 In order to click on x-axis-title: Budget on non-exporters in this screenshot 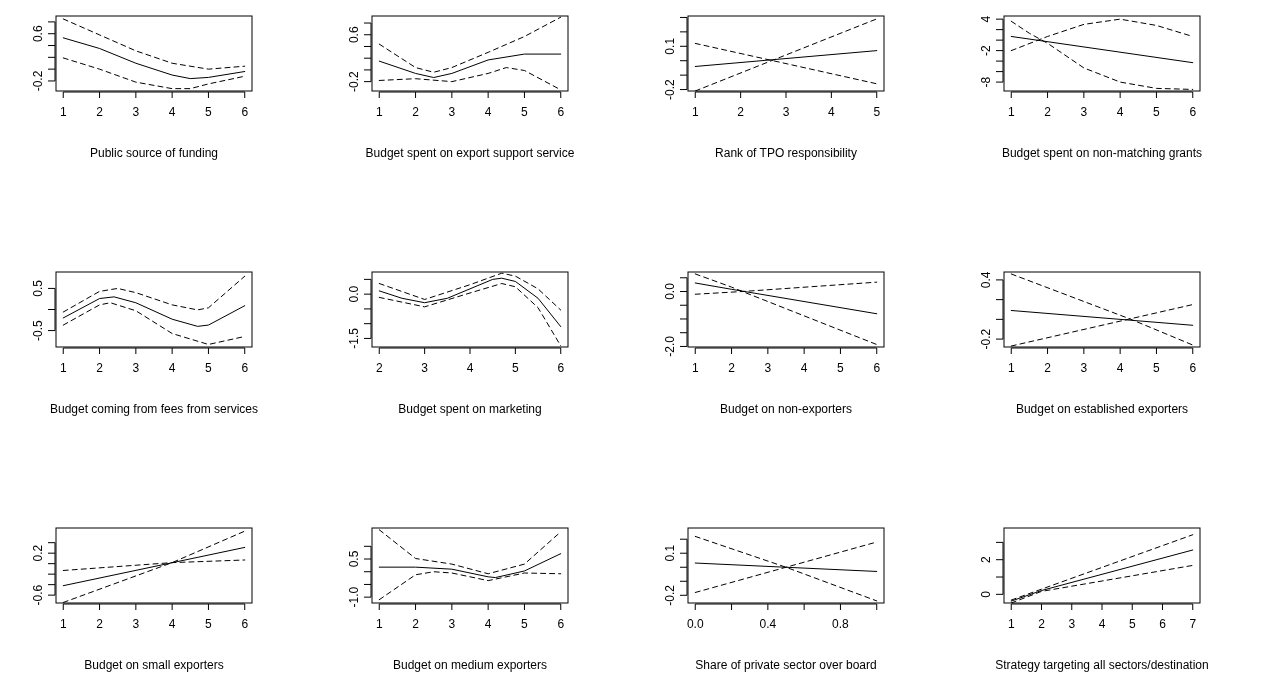, I will do `click(786, 409)`.